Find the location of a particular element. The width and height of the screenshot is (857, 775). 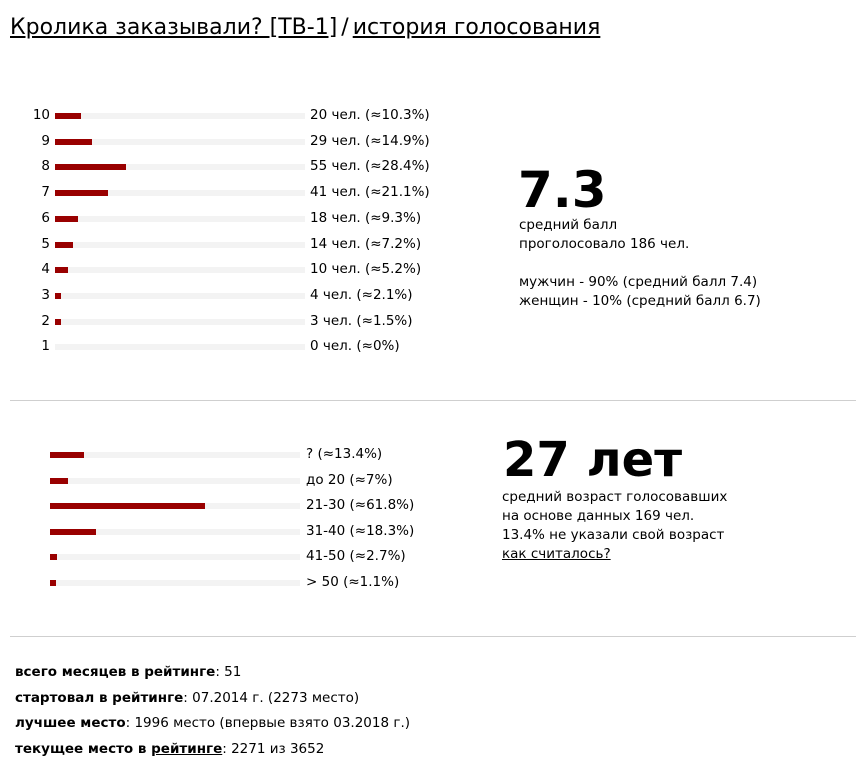

bar-value-text: 4 чел. (≈2.1%) is located at coordinates (361, 294).